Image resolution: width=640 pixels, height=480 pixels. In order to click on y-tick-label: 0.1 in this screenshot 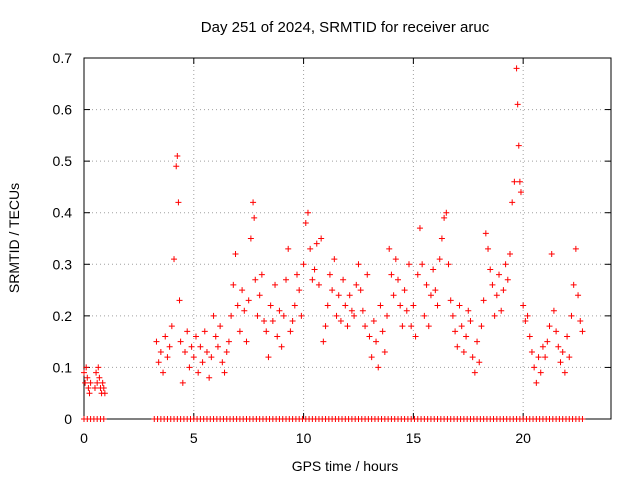, I will do `click(63, 367)`.